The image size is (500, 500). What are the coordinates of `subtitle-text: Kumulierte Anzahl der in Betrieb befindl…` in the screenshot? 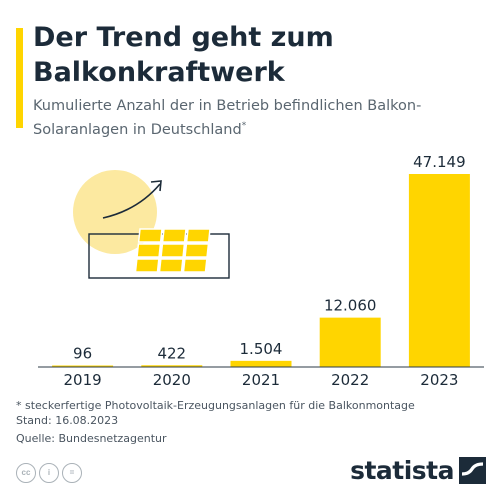 It's located at (227, 118).